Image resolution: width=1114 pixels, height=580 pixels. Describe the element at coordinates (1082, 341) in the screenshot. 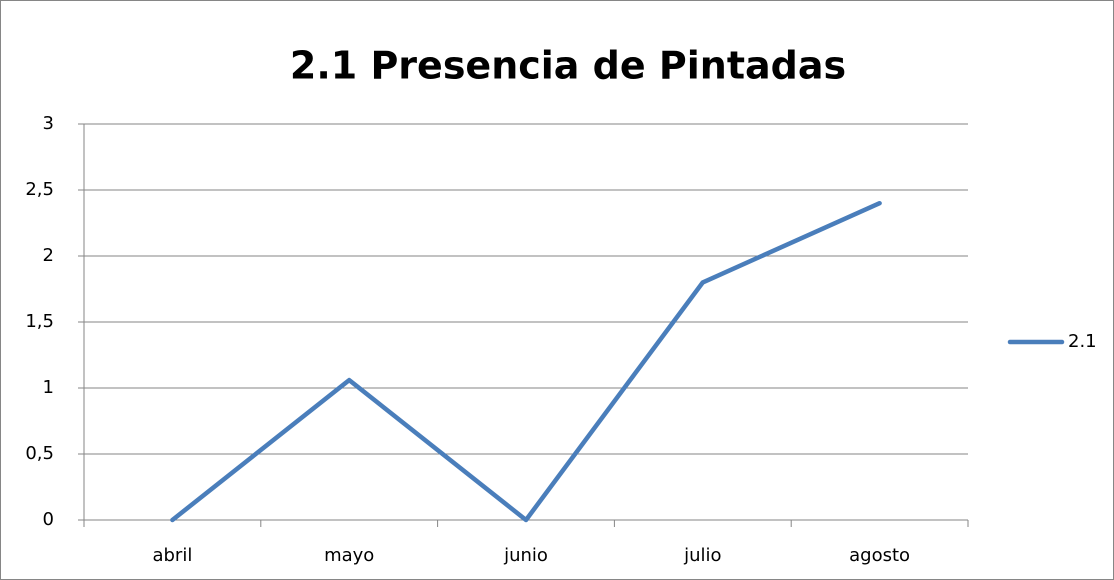

I see `legend-label: 2.1` at that location.